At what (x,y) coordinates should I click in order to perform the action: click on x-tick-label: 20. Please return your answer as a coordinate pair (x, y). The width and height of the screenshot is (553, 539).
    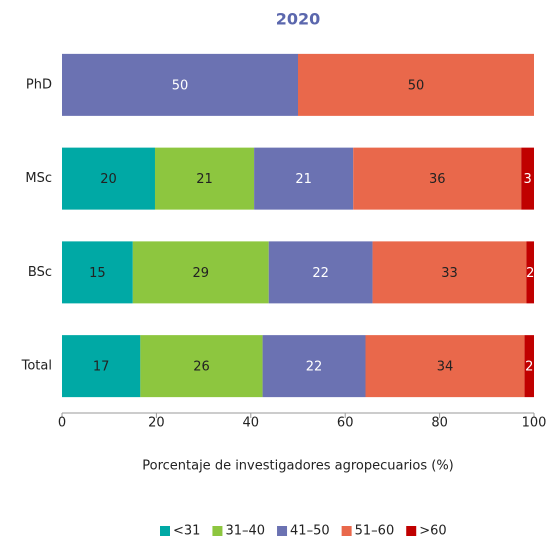
    Looking at the image, I should click on (156, 423).